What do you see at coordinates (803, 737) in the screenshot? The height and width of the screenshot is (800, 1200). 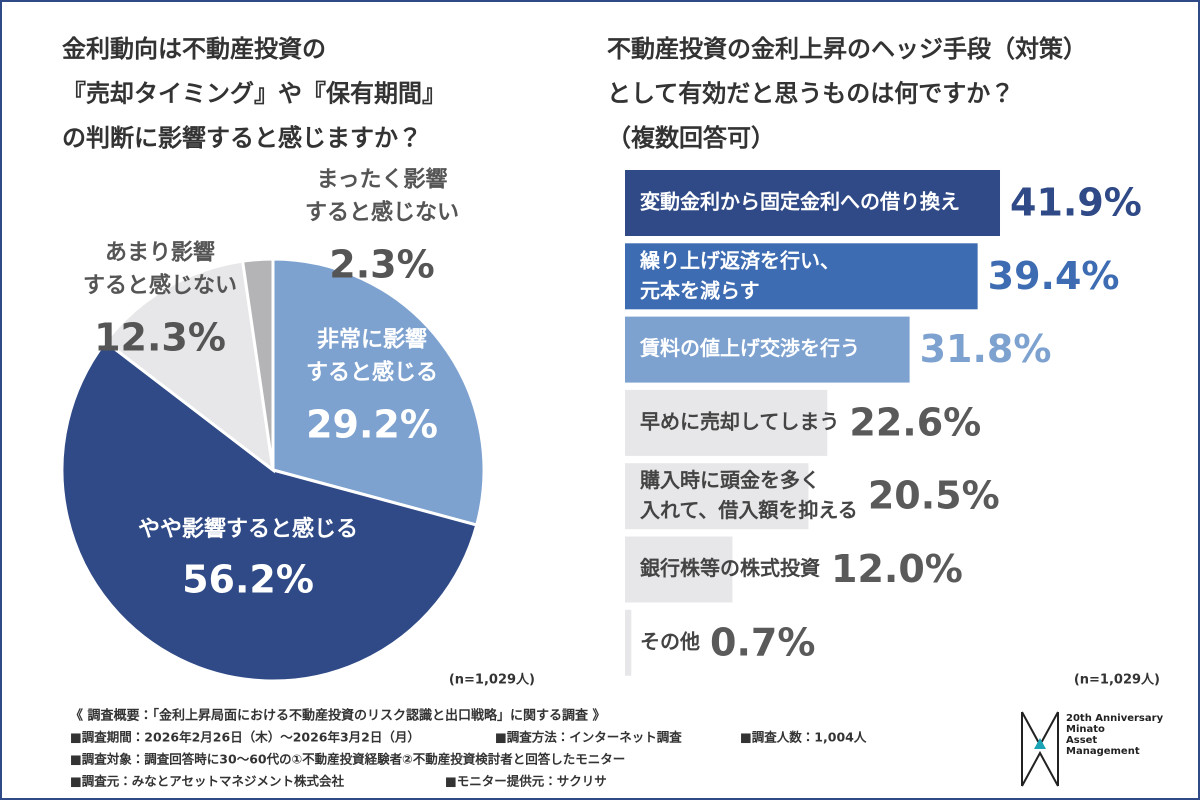 I see `footer-item: ■調査人数：1,004人` at bounding box center [803, 737].